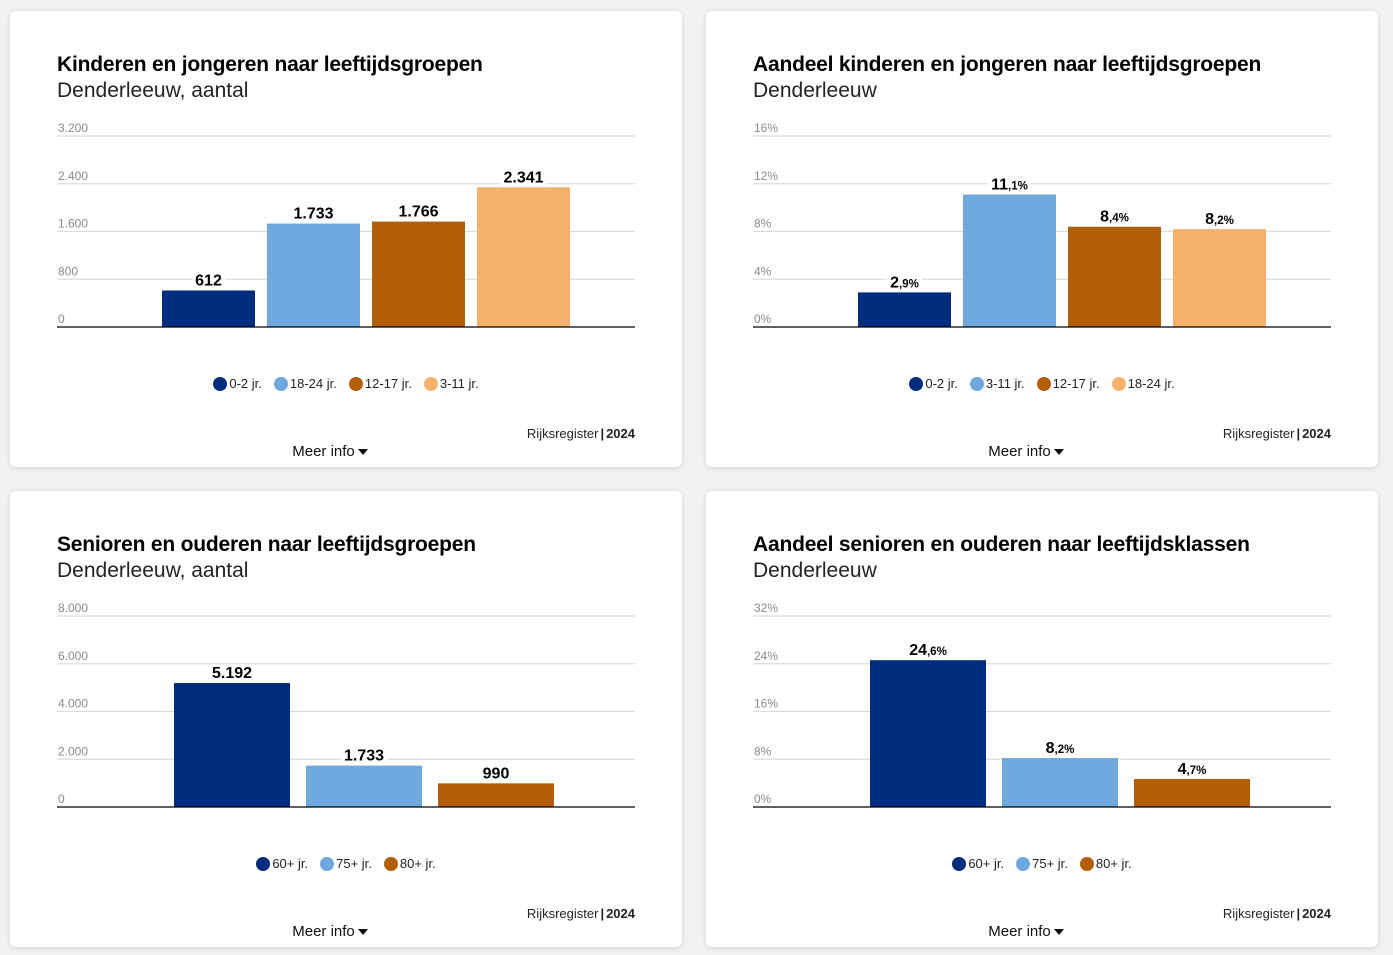  Describe the element at coordinates (986, 863) in the screenshot. I see `legend-label: 60+ jr.` at that location.